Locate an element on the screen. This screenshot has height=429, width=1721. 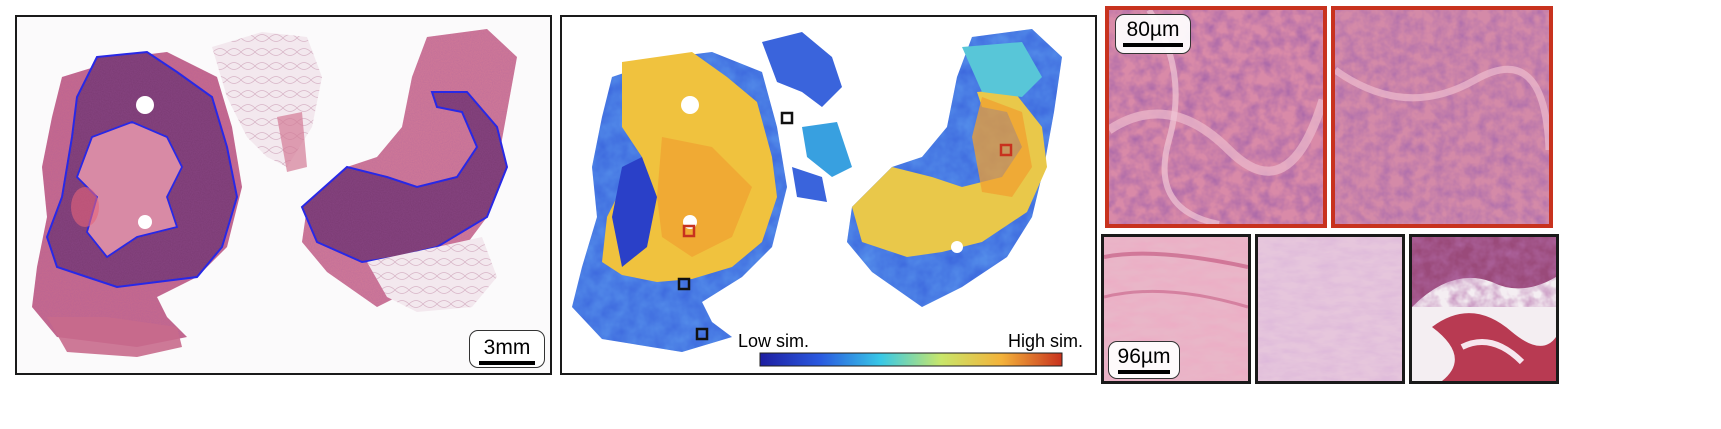
retrieved-patch-3-image is located at coordinates (1484, 309).